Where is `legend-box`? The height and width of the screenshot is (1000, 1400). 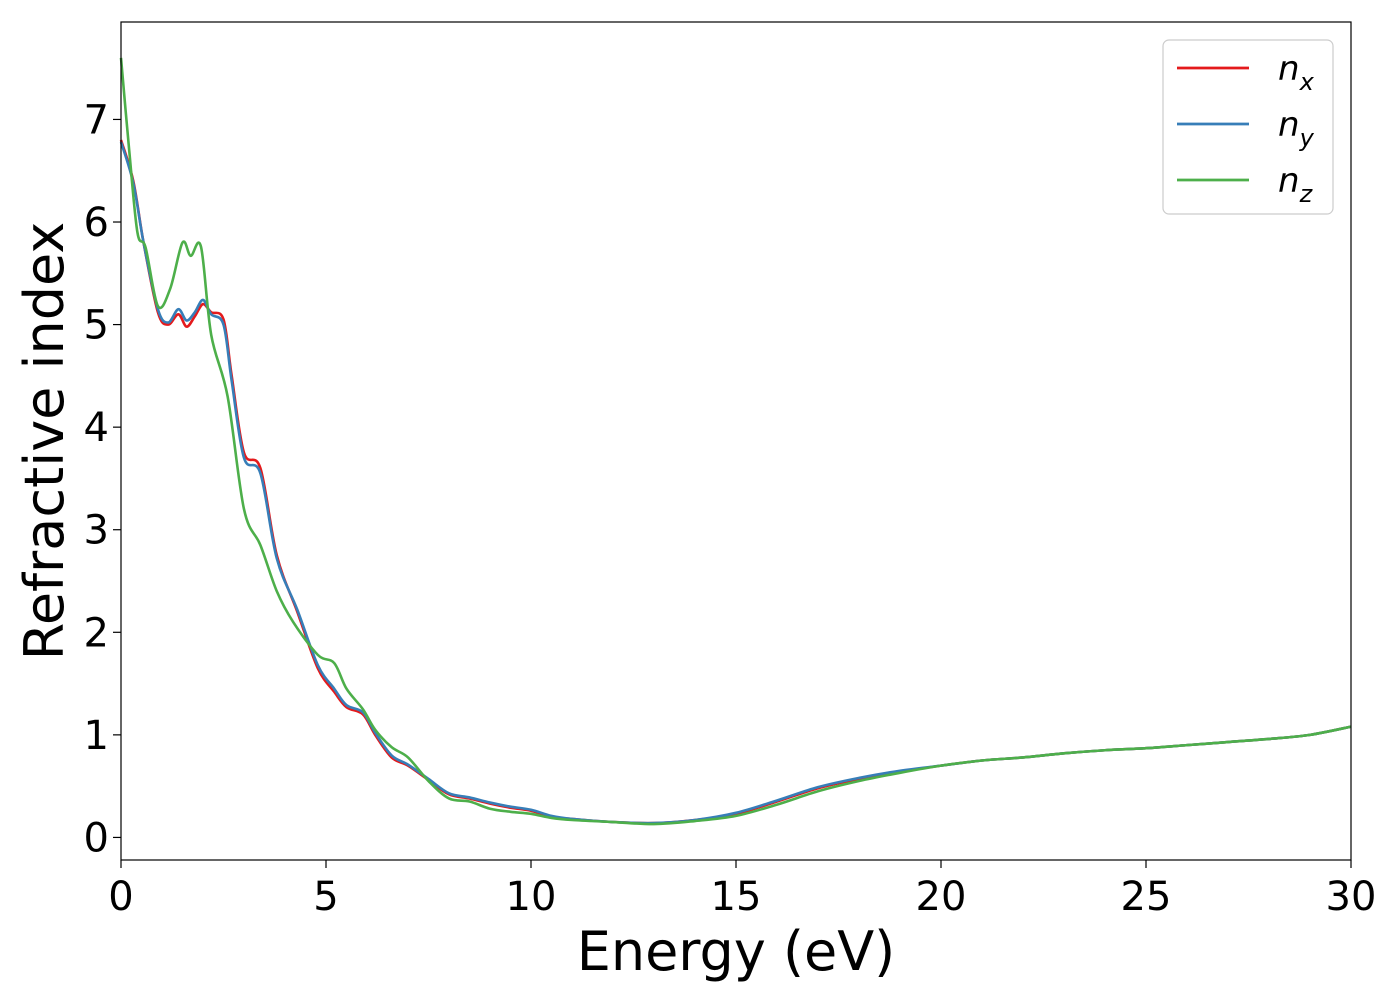
legend-box is located at coordinates (1248, 127).